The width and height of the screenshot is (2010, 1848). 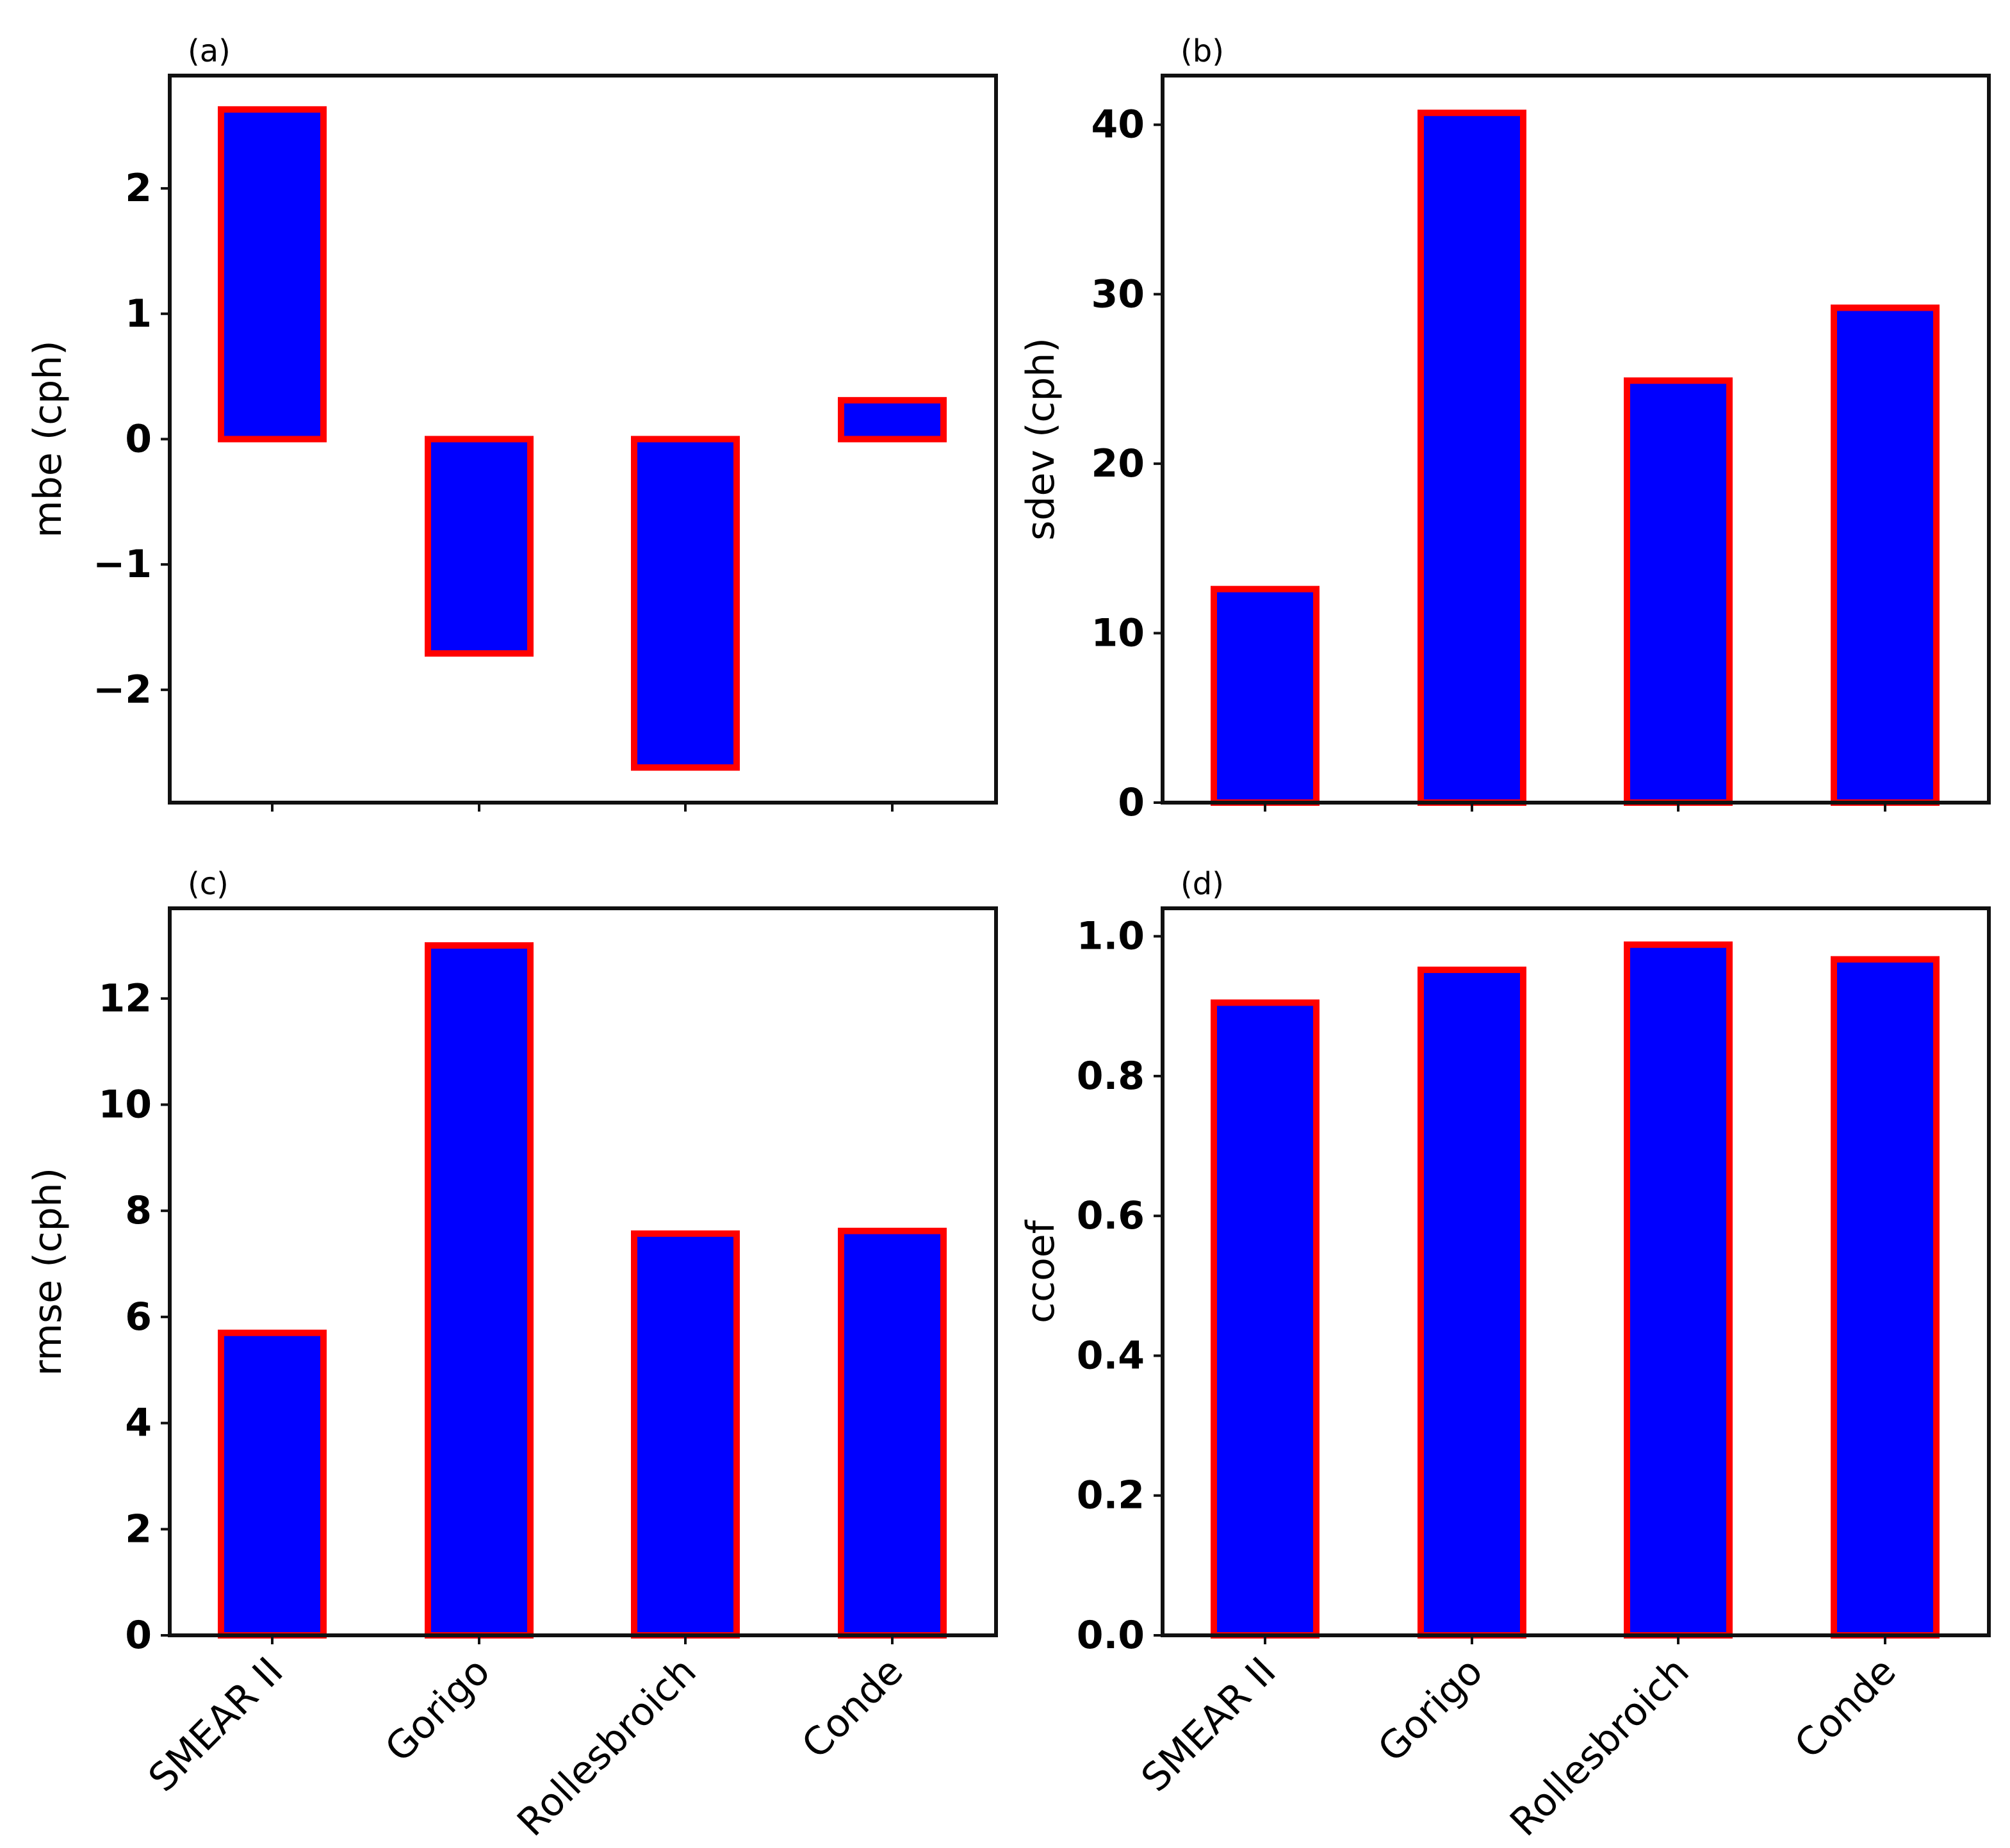 I want to click on panel-label: (c), so click(x=208, y=884).